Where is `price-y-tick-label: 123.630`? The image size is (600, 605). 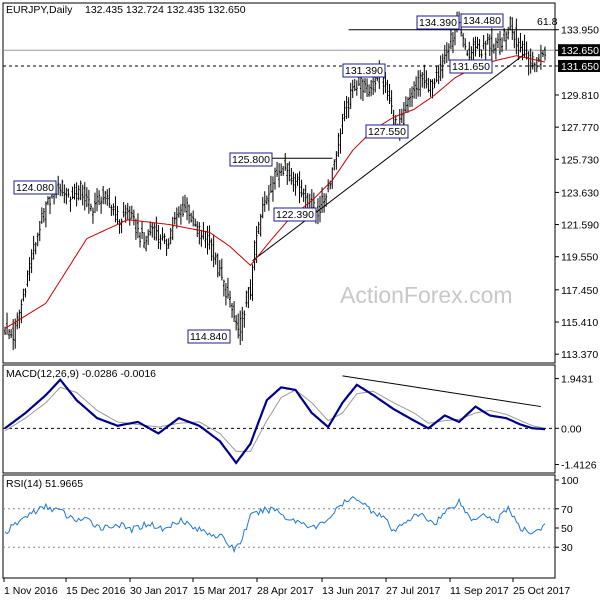 price-y-tick-label: 123.630 is located at coordinates (580, 193).